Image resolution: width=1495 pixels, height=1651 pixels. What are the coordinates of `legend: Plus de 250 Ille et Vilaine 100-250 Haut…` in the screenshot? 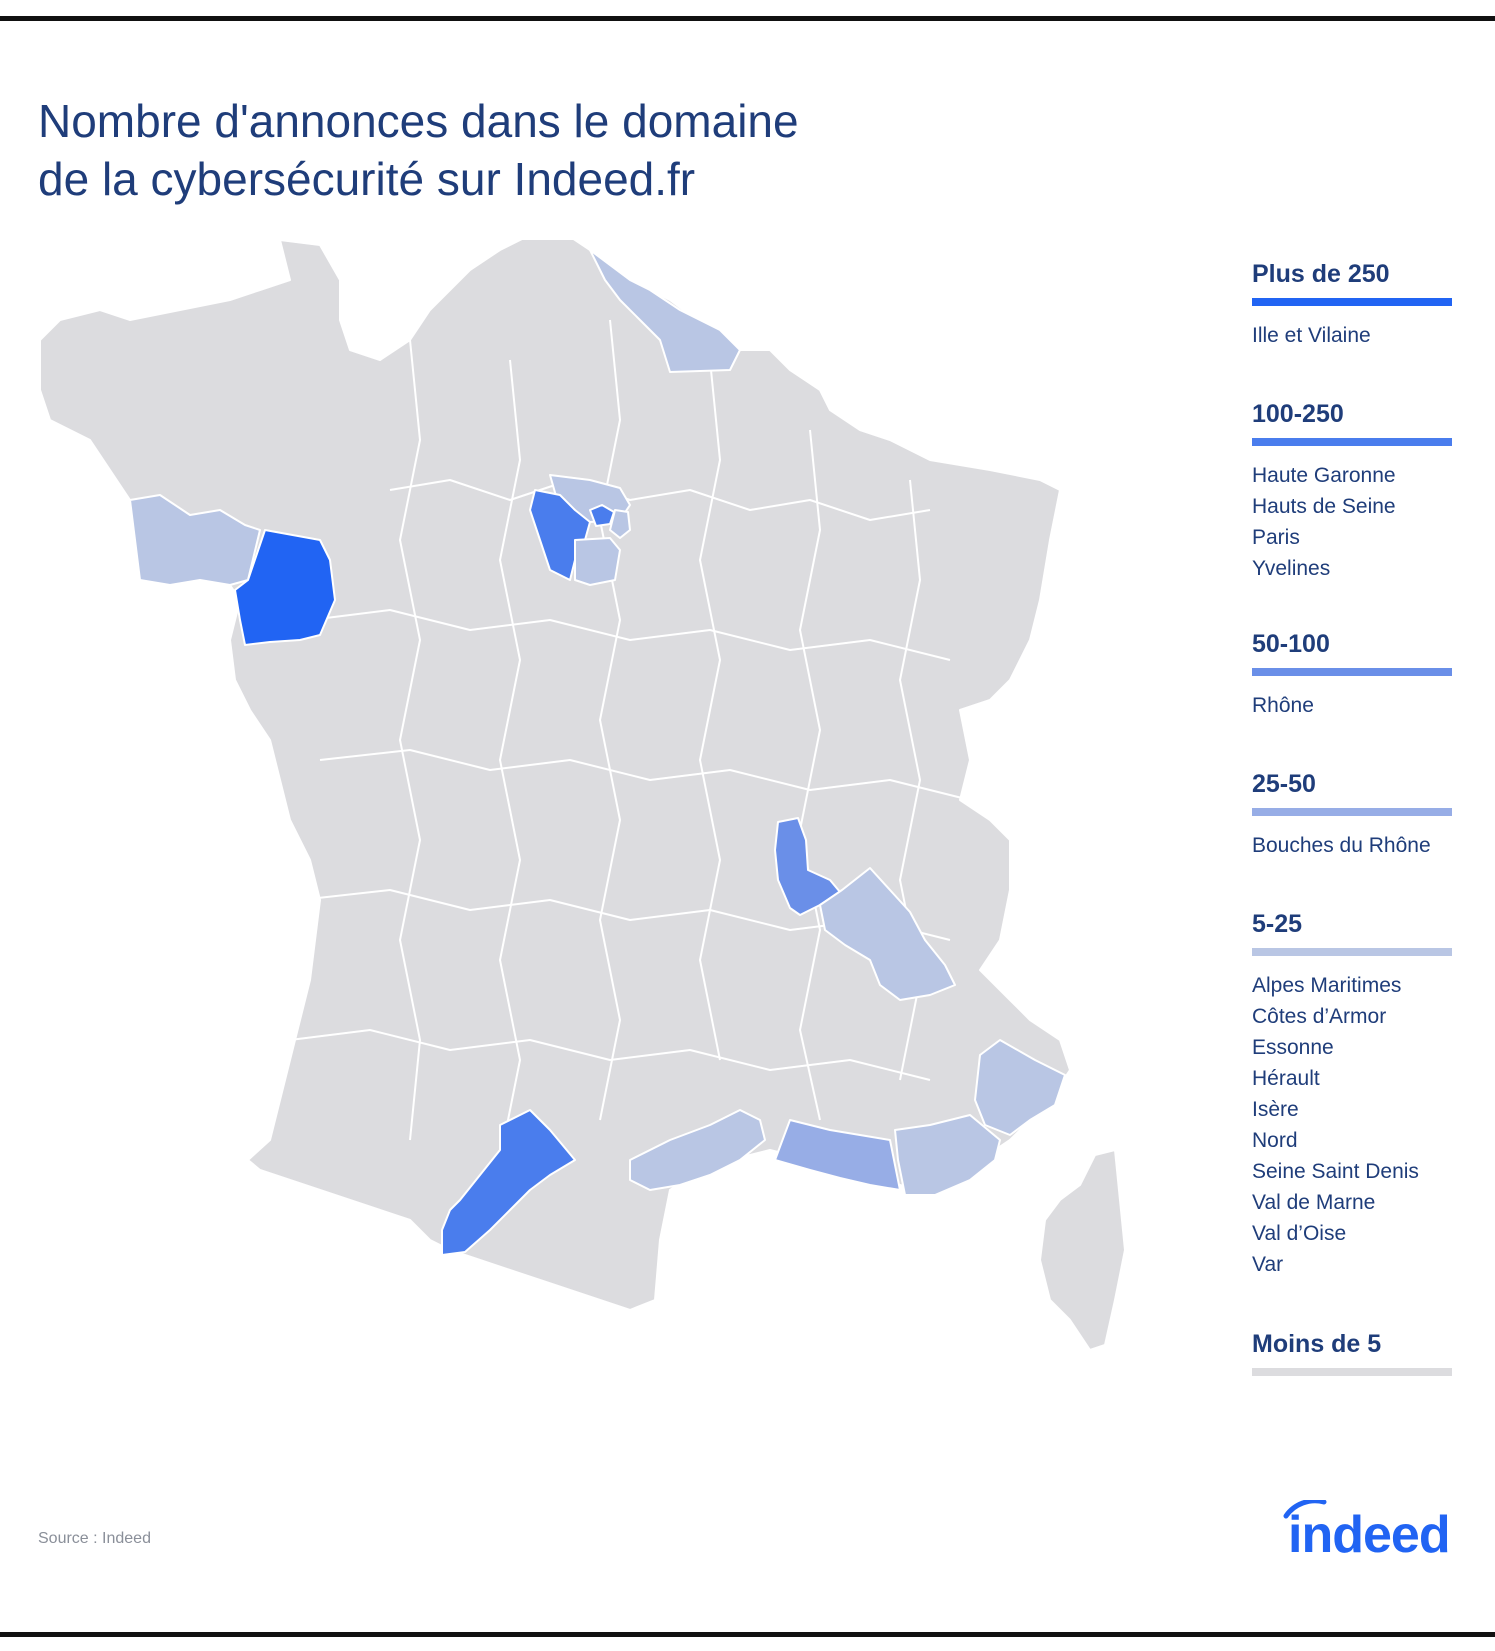 It's located at (1354, 823).